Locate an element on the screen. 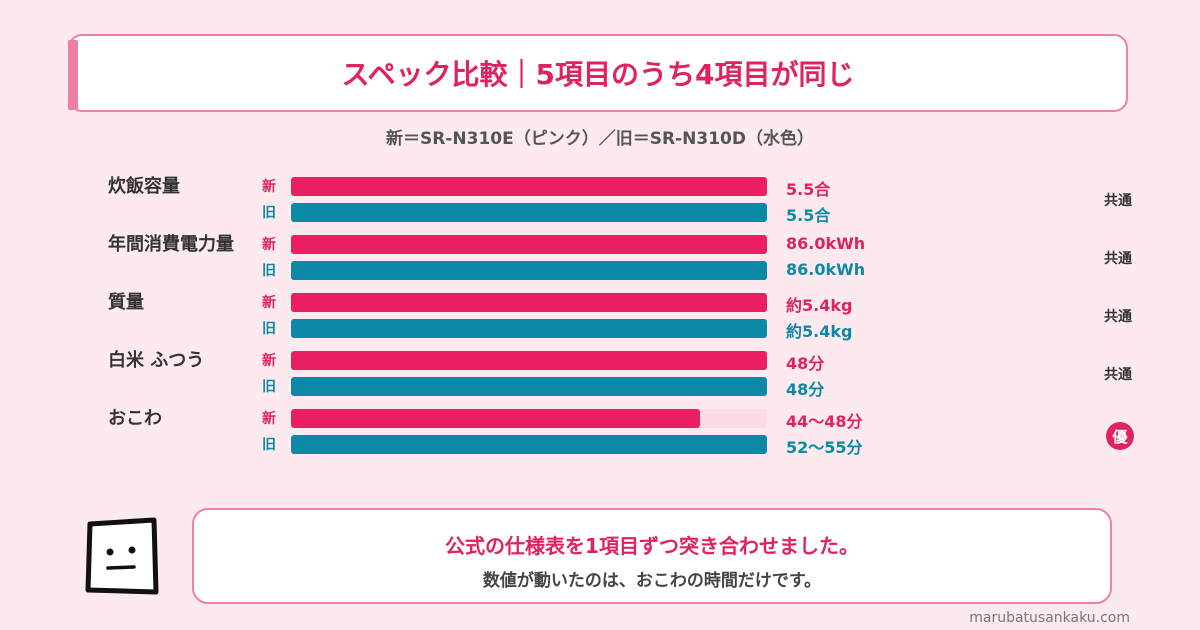  value-label-new: 86.0kWh is located at coordinates (826, 243).